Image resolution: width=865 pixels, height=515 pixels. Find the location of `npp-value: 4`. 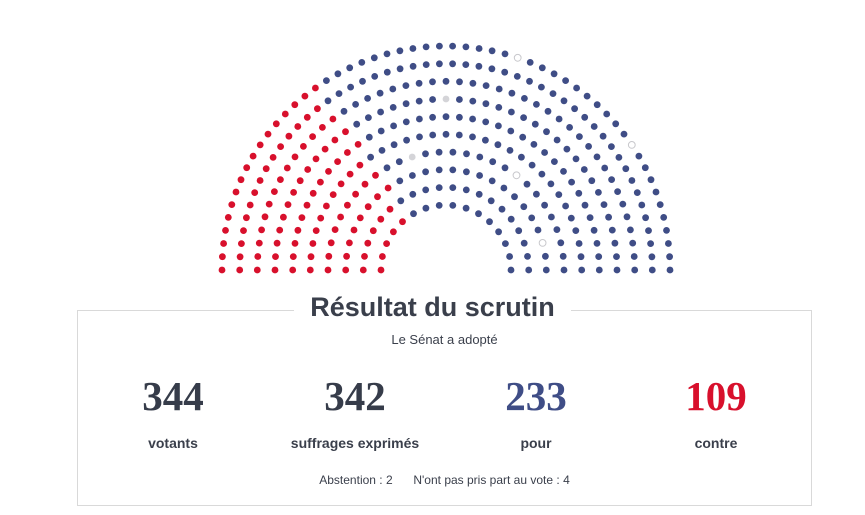

npp-value: 4 is located at coordinates (566, 480).